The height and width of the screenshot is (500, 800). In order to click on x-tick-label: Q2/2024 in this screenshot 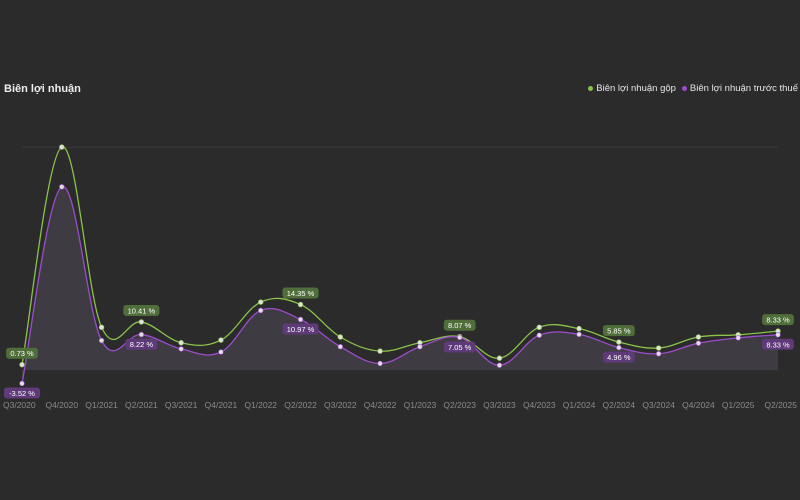, I will do `click(619, 405)`.